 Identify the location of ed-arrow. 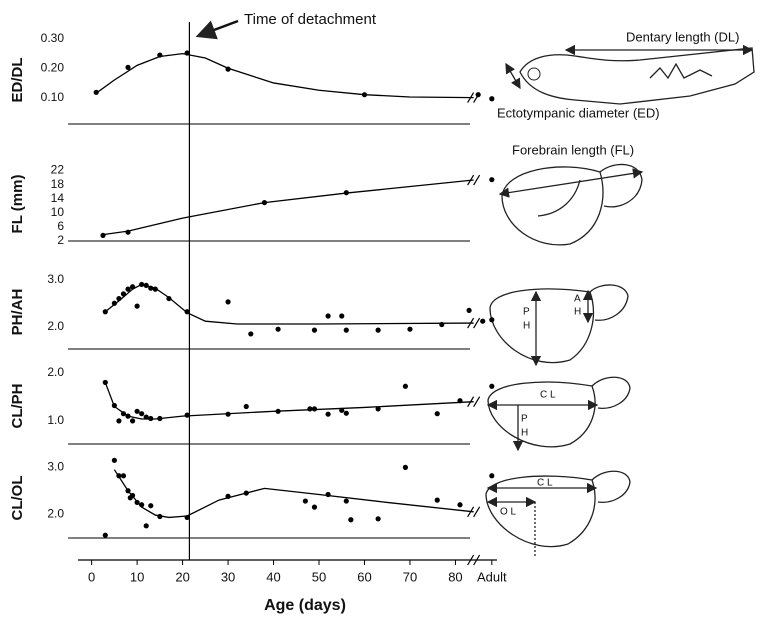
(513, 76).